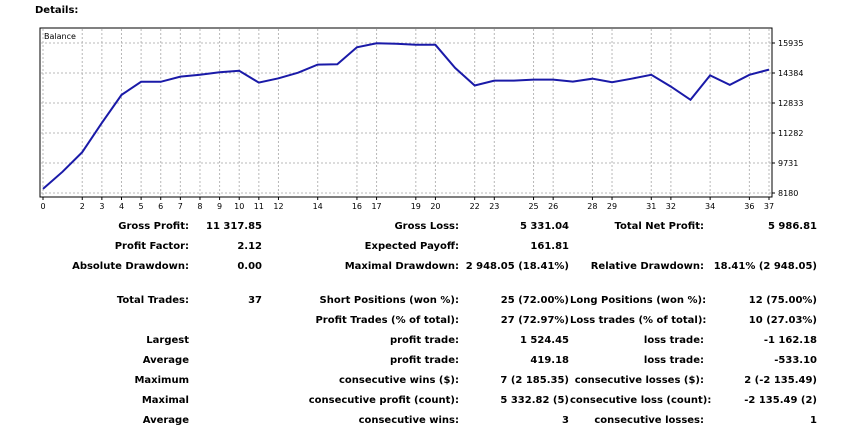 This screenshot has width=849, height=432. Describe the element at coordinates (534, 300) in the screenshot. I see `short-positions-value: 25 (72.00%)` at that location.